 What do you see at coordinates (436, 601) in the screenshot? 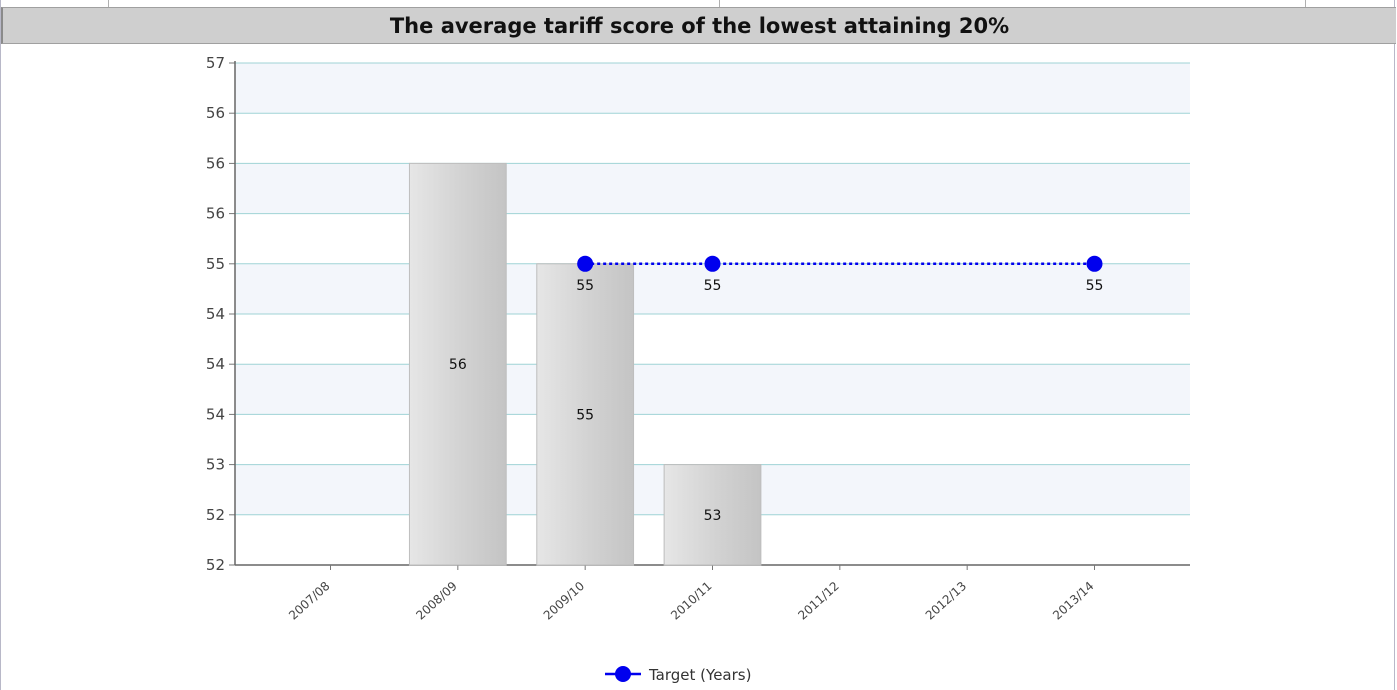
I see `x-tick-label: 2008/09` at bounding box center [436, 601].